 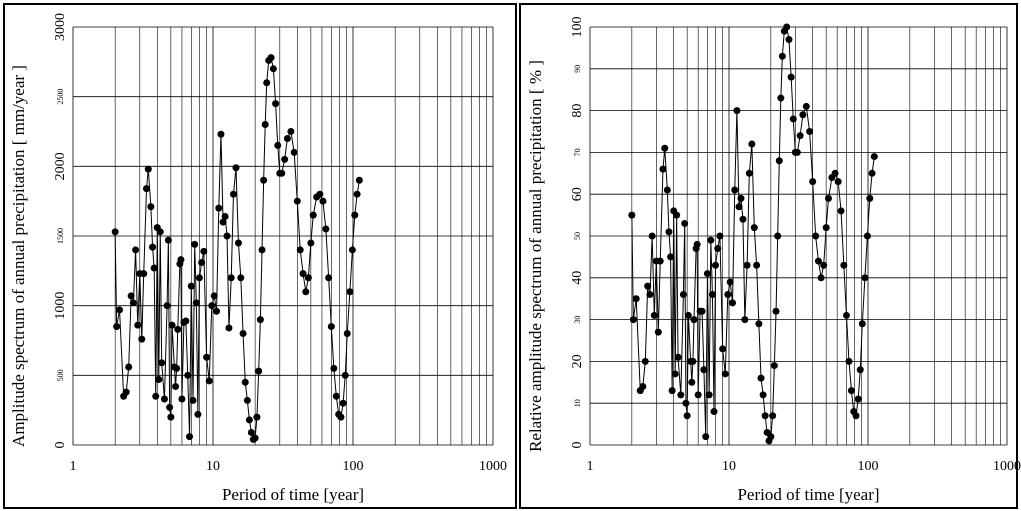 What do you see at coordinates (577, 236) in the screenshot?
I see `y-tick-label: 50` at bounding box center [577, 236].